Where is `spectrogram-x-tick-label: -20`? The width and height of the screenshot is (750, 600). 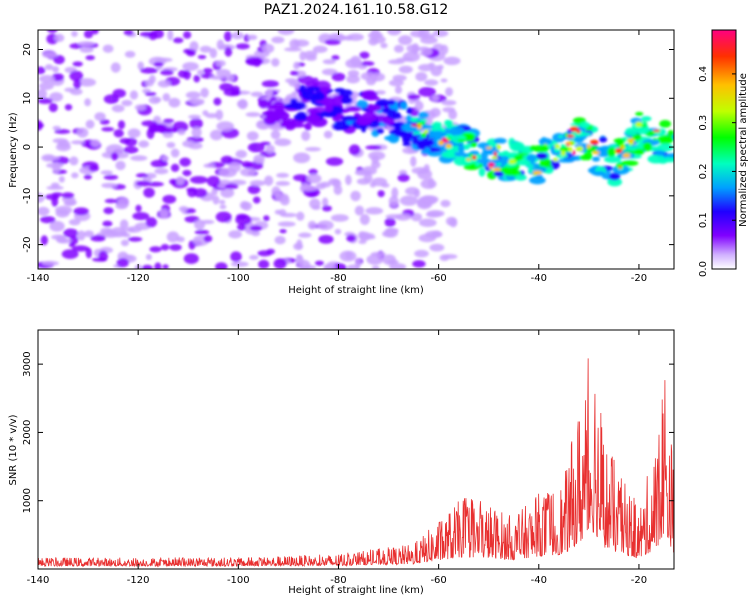 spectrogram-x-tick-label: -20 is located at coordinates (639, 278).